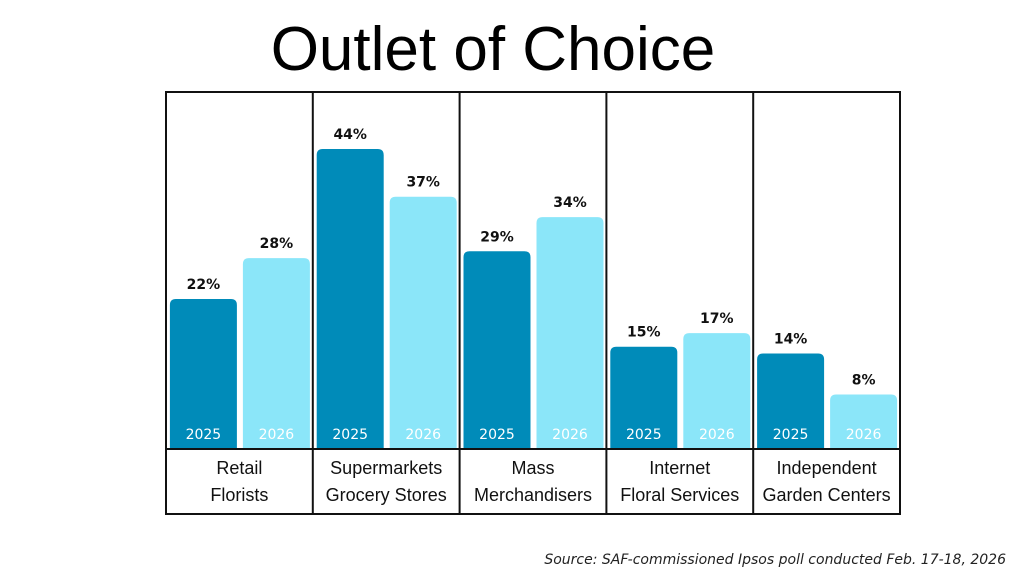 The height and width of the screenshot is (576, 1024). Describe the element at coordinates (864, 380) in the screenshot. I see `data-label: 8%` at that location.